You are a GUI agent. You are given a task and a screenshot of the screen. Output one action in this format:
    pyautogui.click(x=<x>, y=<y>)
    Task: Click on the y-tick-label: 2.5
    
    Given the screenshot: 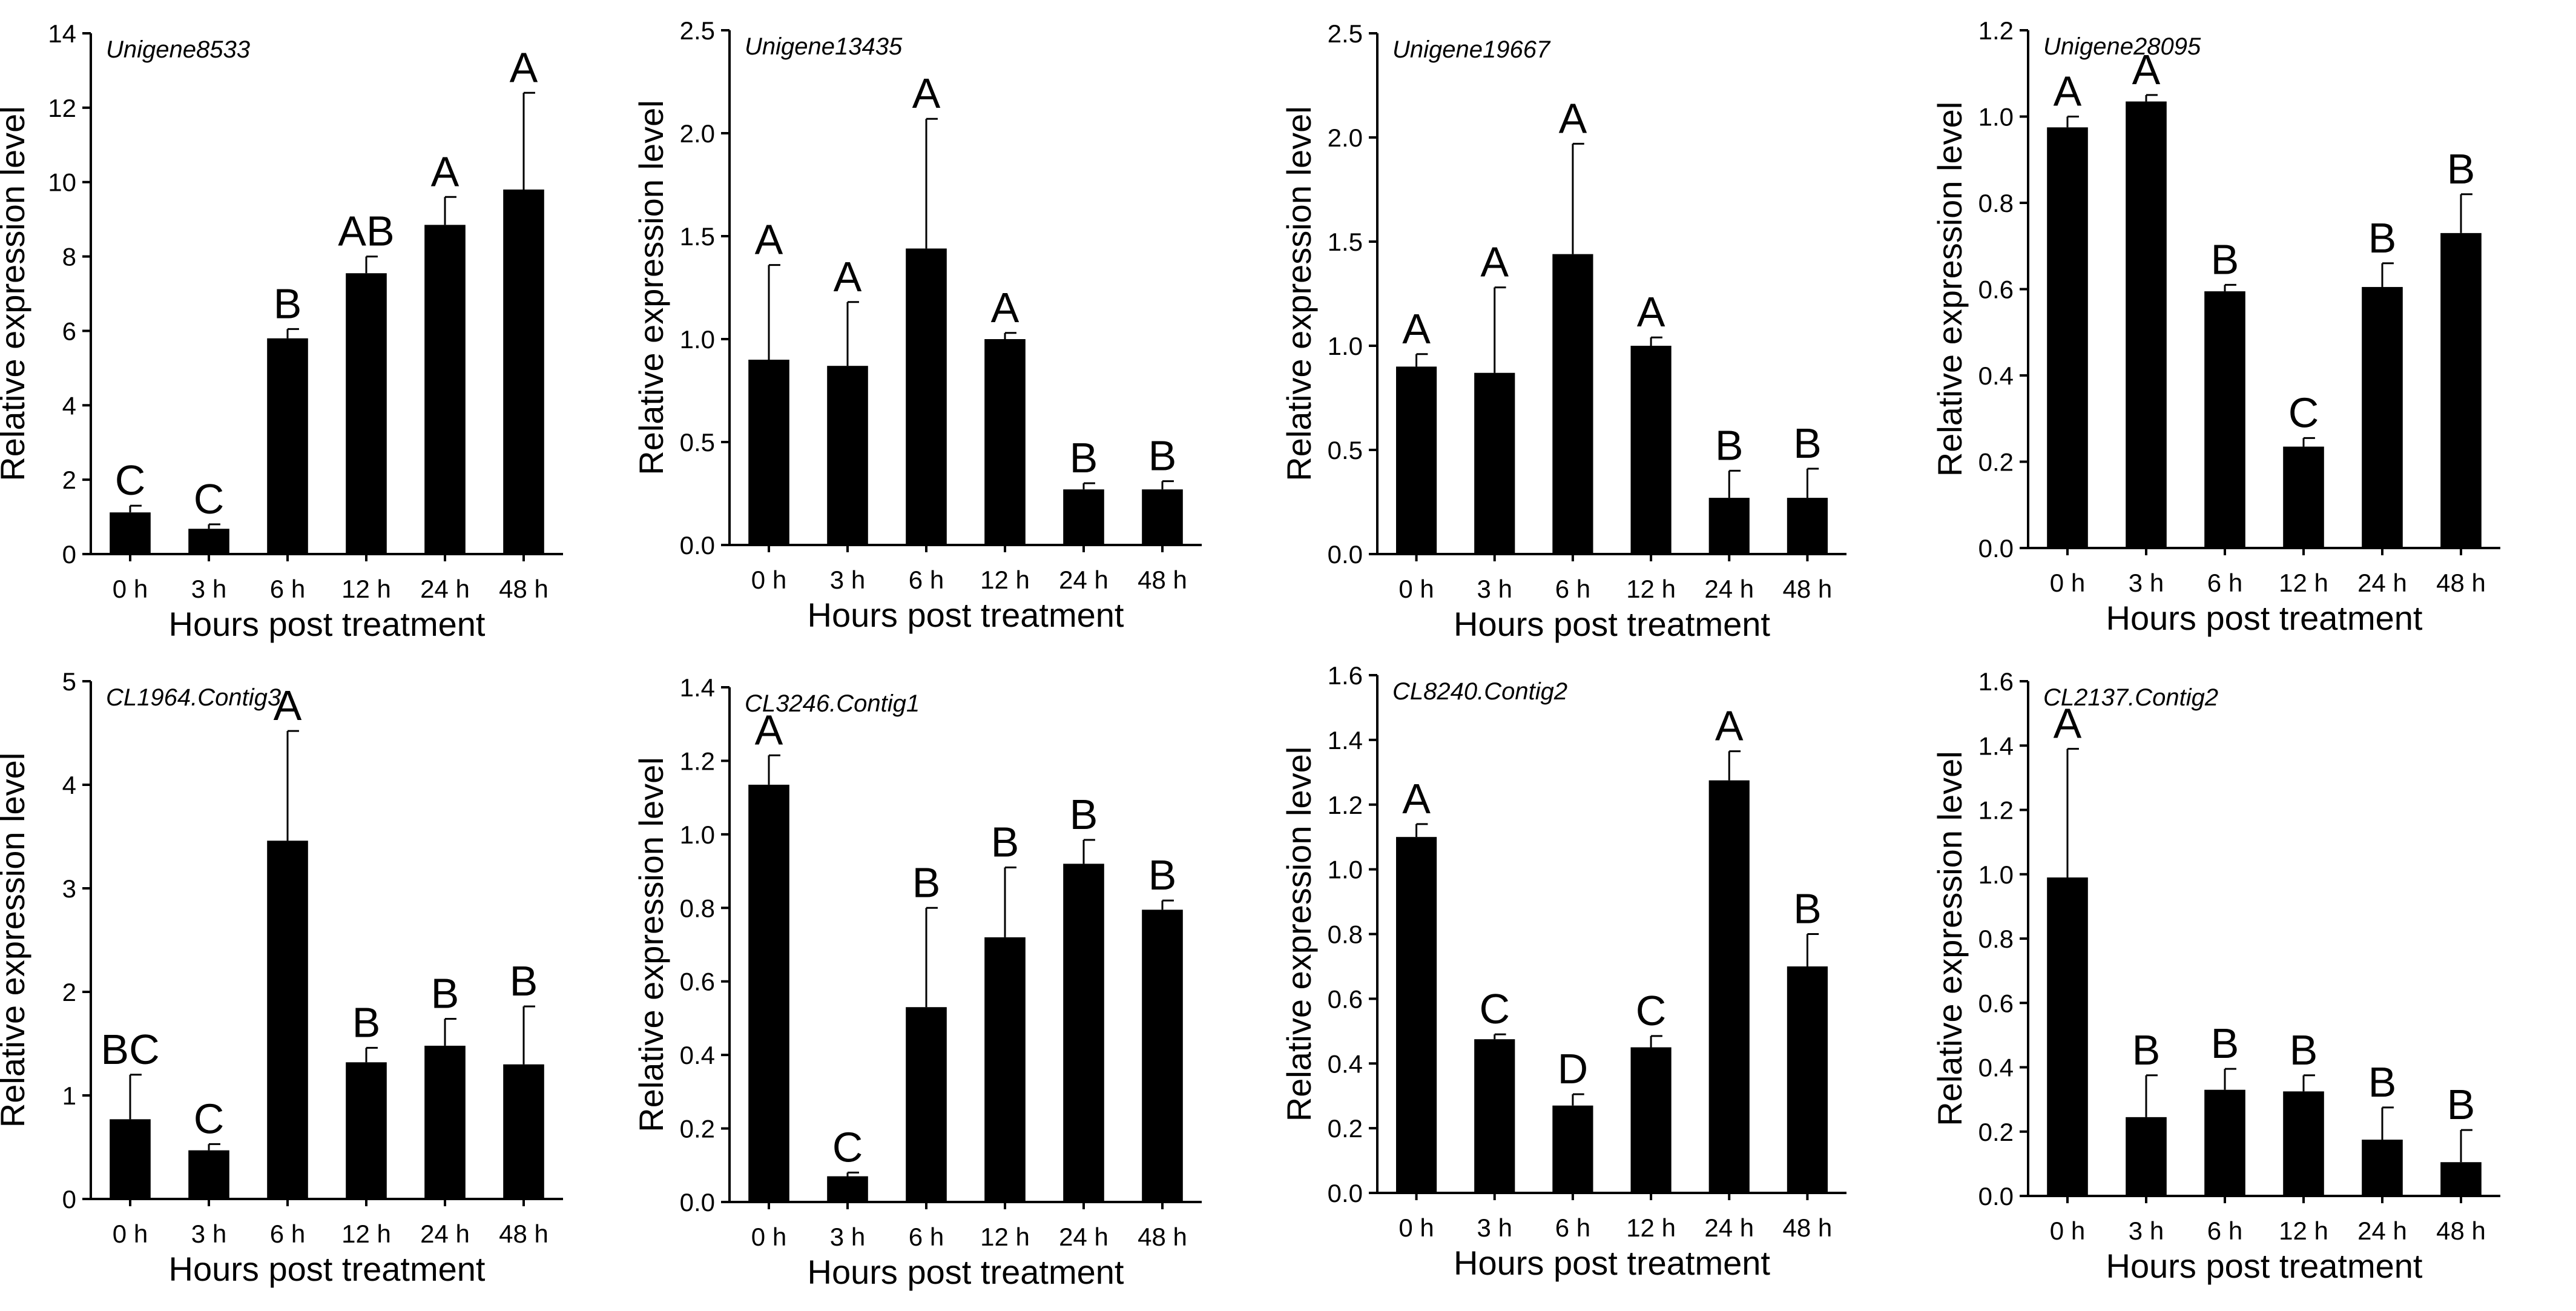 What is the action you would take?
    pyautogui.click(x=697, y=30)
    